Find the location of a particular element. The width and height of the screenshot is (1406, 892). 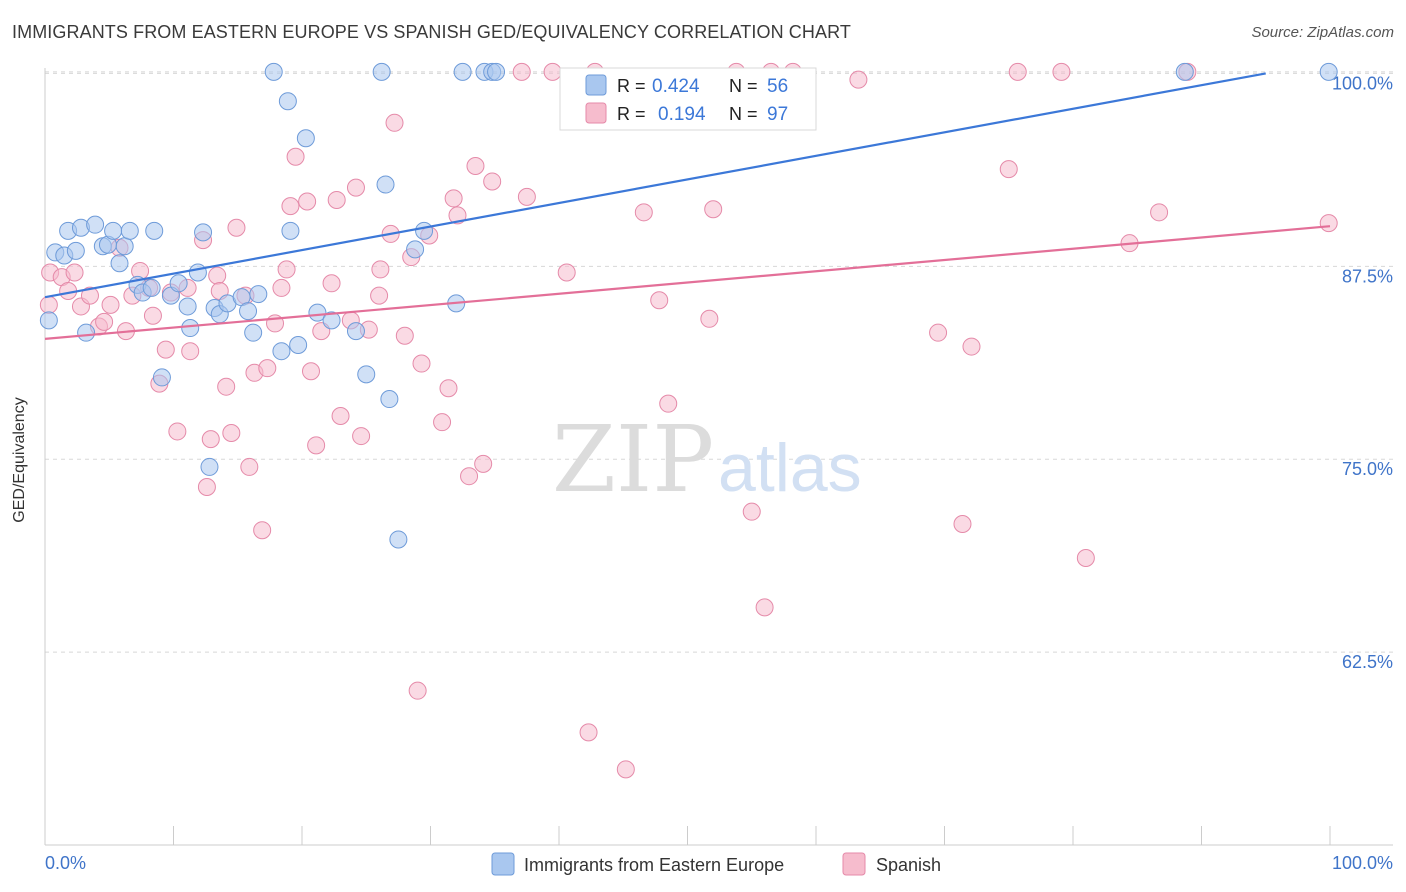

source-label: Source: ZipAtlas.com is located at coordinates (1322, 32).